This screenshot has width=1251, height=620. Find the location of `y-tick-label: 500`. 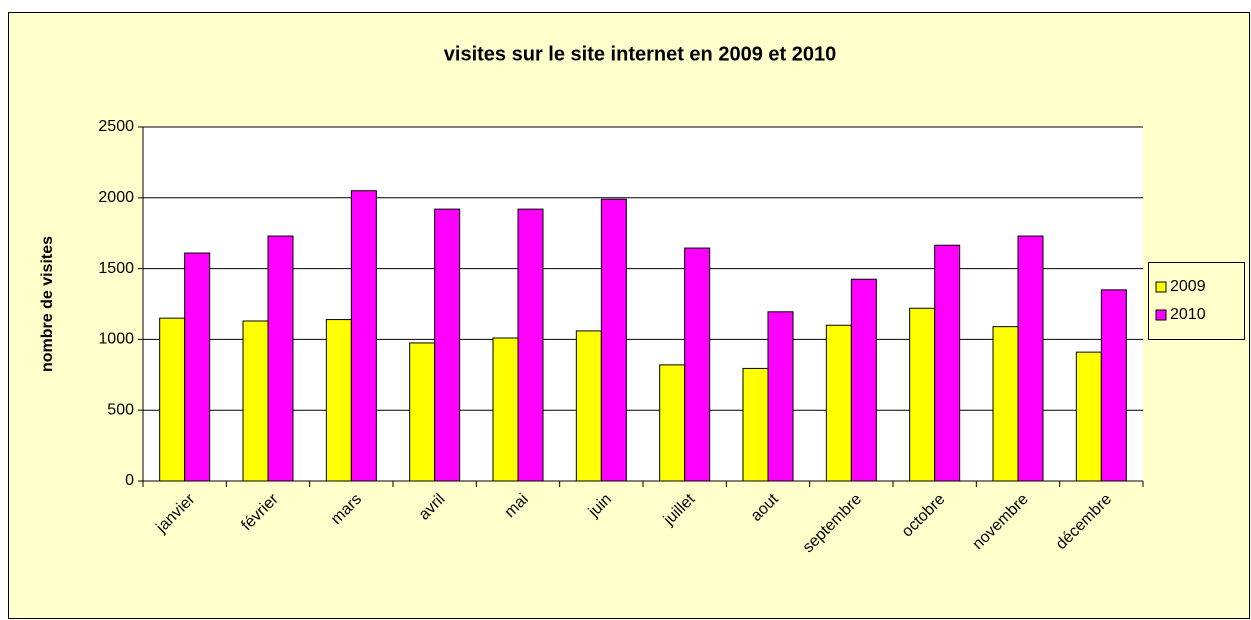

y-tick-label: 500 is located at coordinates (120, 409).